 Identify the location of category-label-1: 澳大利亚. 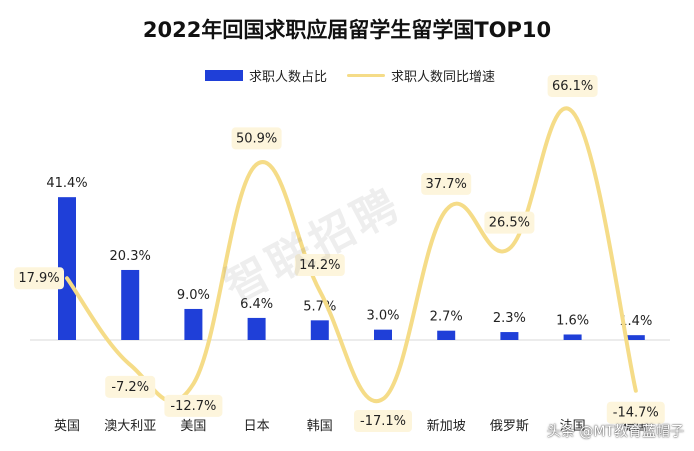
(130, 426).